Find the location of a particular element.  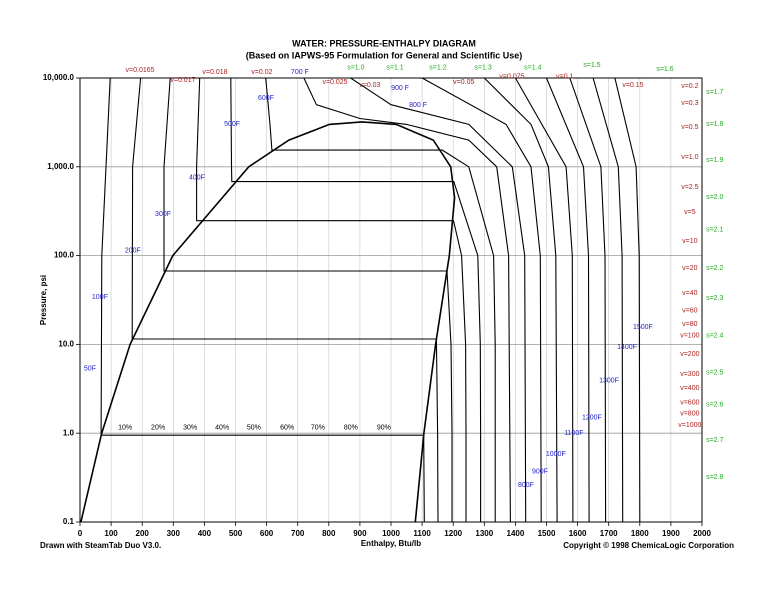

annotation: 1400F is located at coordinates (627, 347).